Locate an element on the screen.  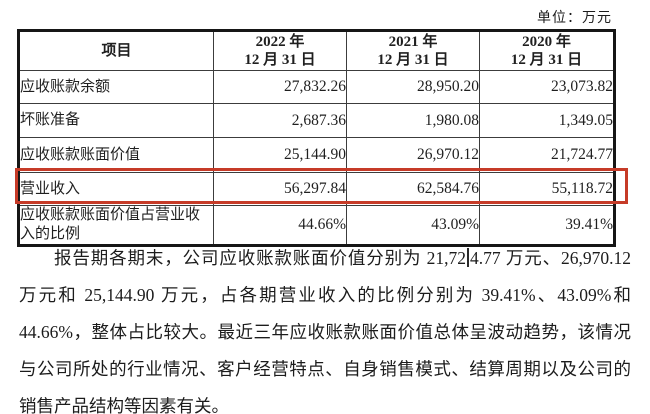
paragraph-text-before-cursor: 报告期各期末，公司应收账款账面价值分别为 21,72 is located at coordinates (260, 258).